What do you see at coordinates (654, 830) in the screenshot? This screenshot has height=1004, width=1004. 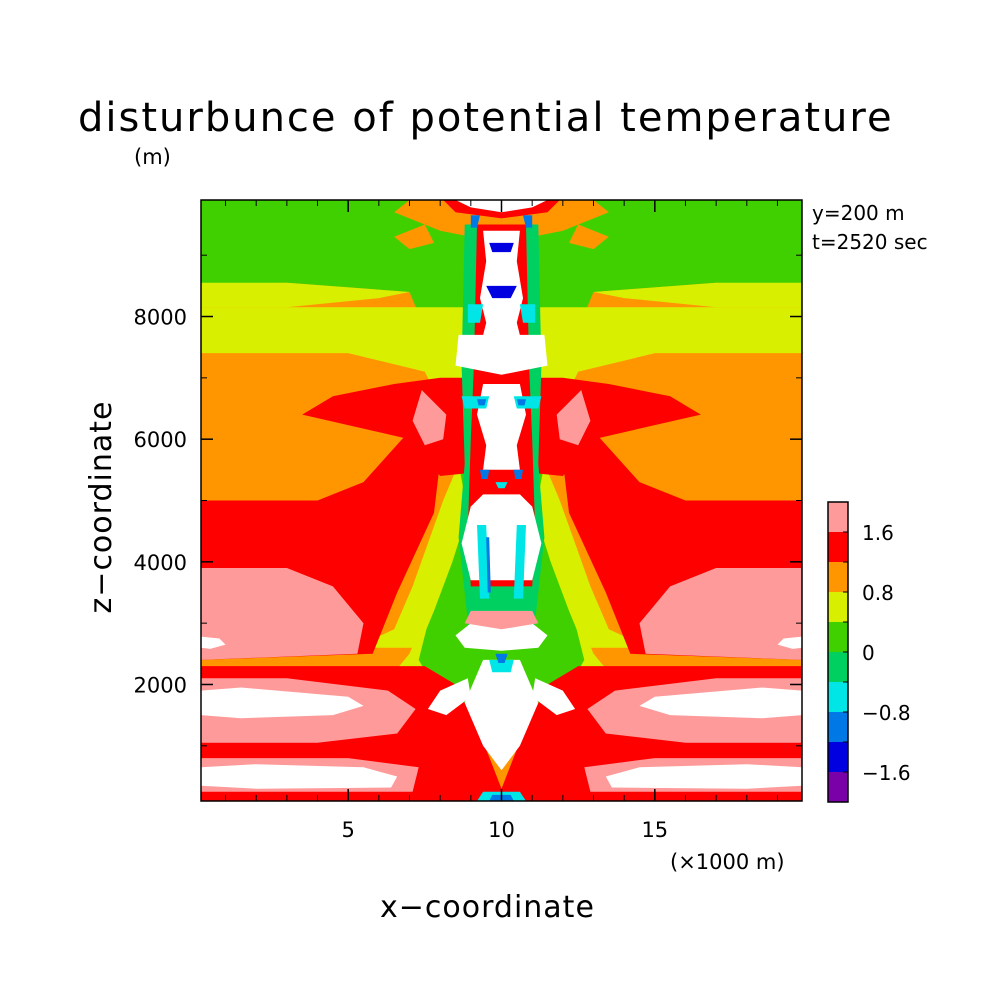 I see `x-tick-label: 15` at bounding box center [654, 830].